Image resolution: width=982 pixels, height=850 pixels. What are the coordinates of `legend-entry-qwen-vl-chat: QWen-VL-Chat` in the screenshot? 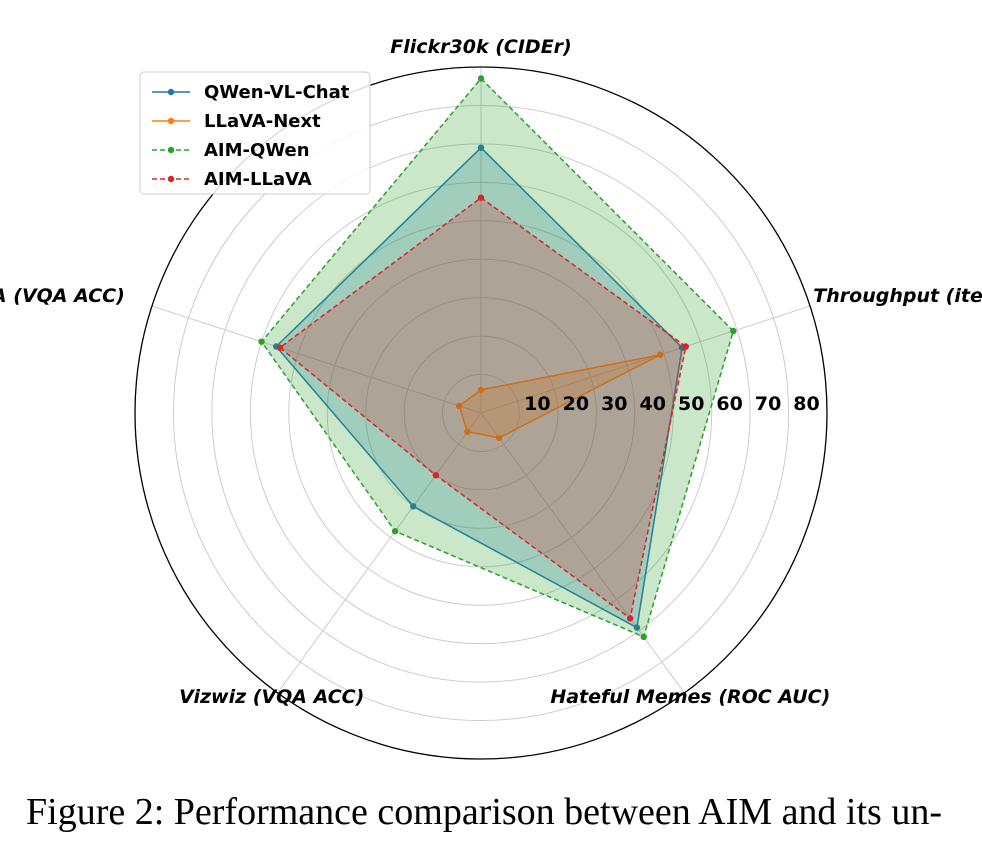 It's located at (251, 92).